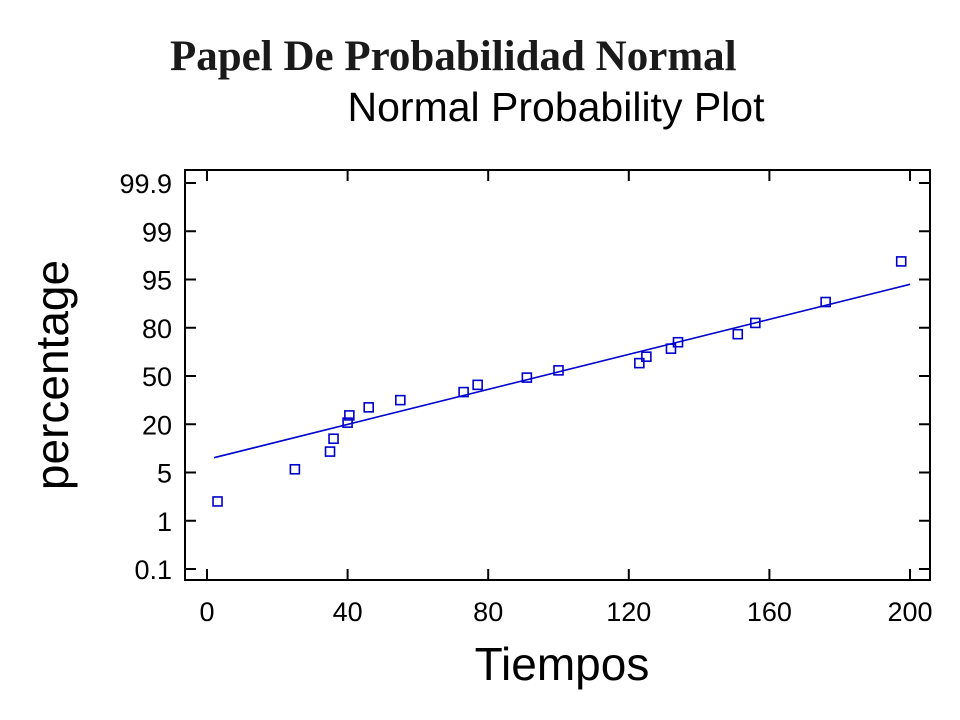  What do you see at coordinates (164, 522) in the screenshot?
I see `y-tick-label: 1` at bounding box center [164, 522].